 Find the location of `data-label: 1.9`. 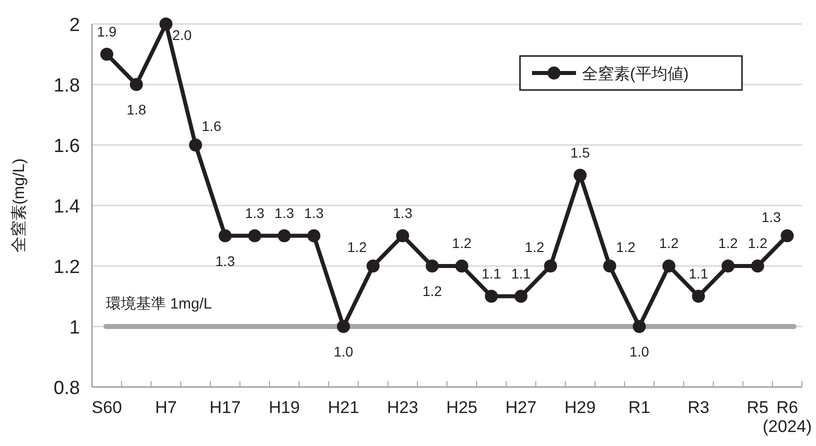

data-label: 1.9 is located at coordinates (107, 31).